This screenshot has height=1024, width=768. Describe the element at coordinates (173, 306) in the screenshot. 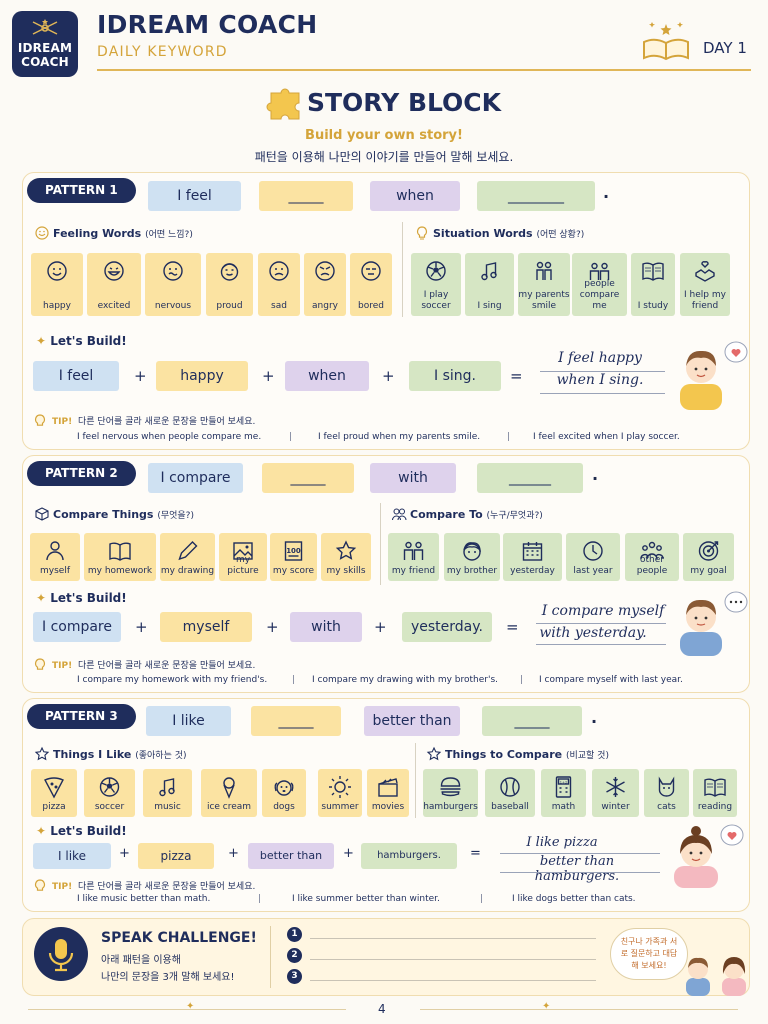

I see `card-label: nervous` at that location.